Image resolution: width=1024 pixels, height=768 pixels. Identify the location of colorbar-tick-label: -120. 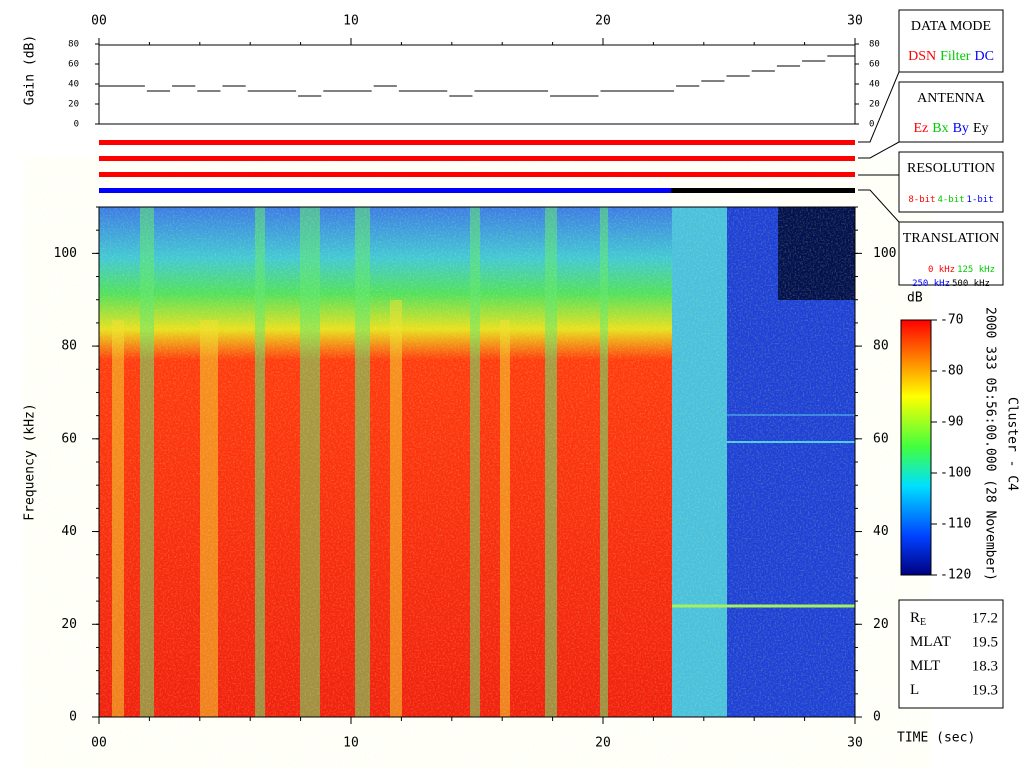
(955, 575).